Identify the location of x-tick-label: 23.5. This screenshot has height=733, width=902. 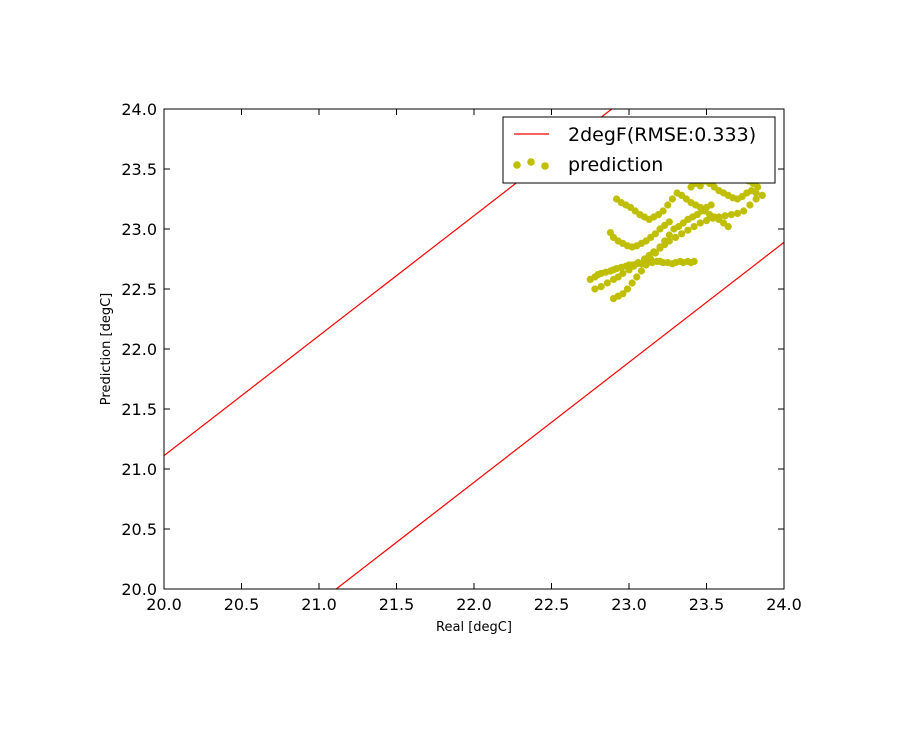
(707, 604).